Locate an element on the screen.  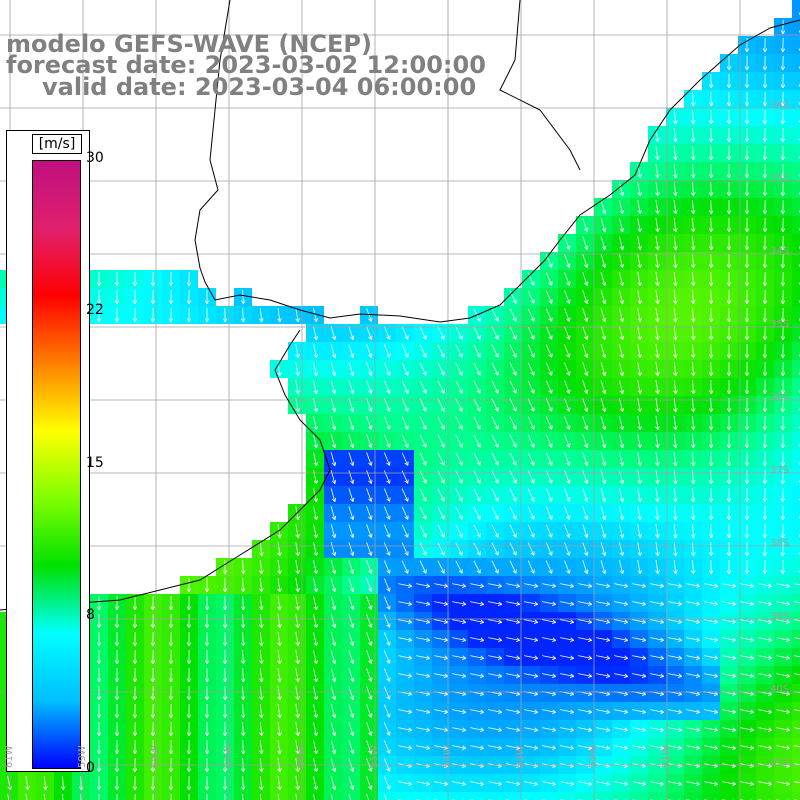
colorbar-tick-0: 0 is located at coordinates (90, 768).